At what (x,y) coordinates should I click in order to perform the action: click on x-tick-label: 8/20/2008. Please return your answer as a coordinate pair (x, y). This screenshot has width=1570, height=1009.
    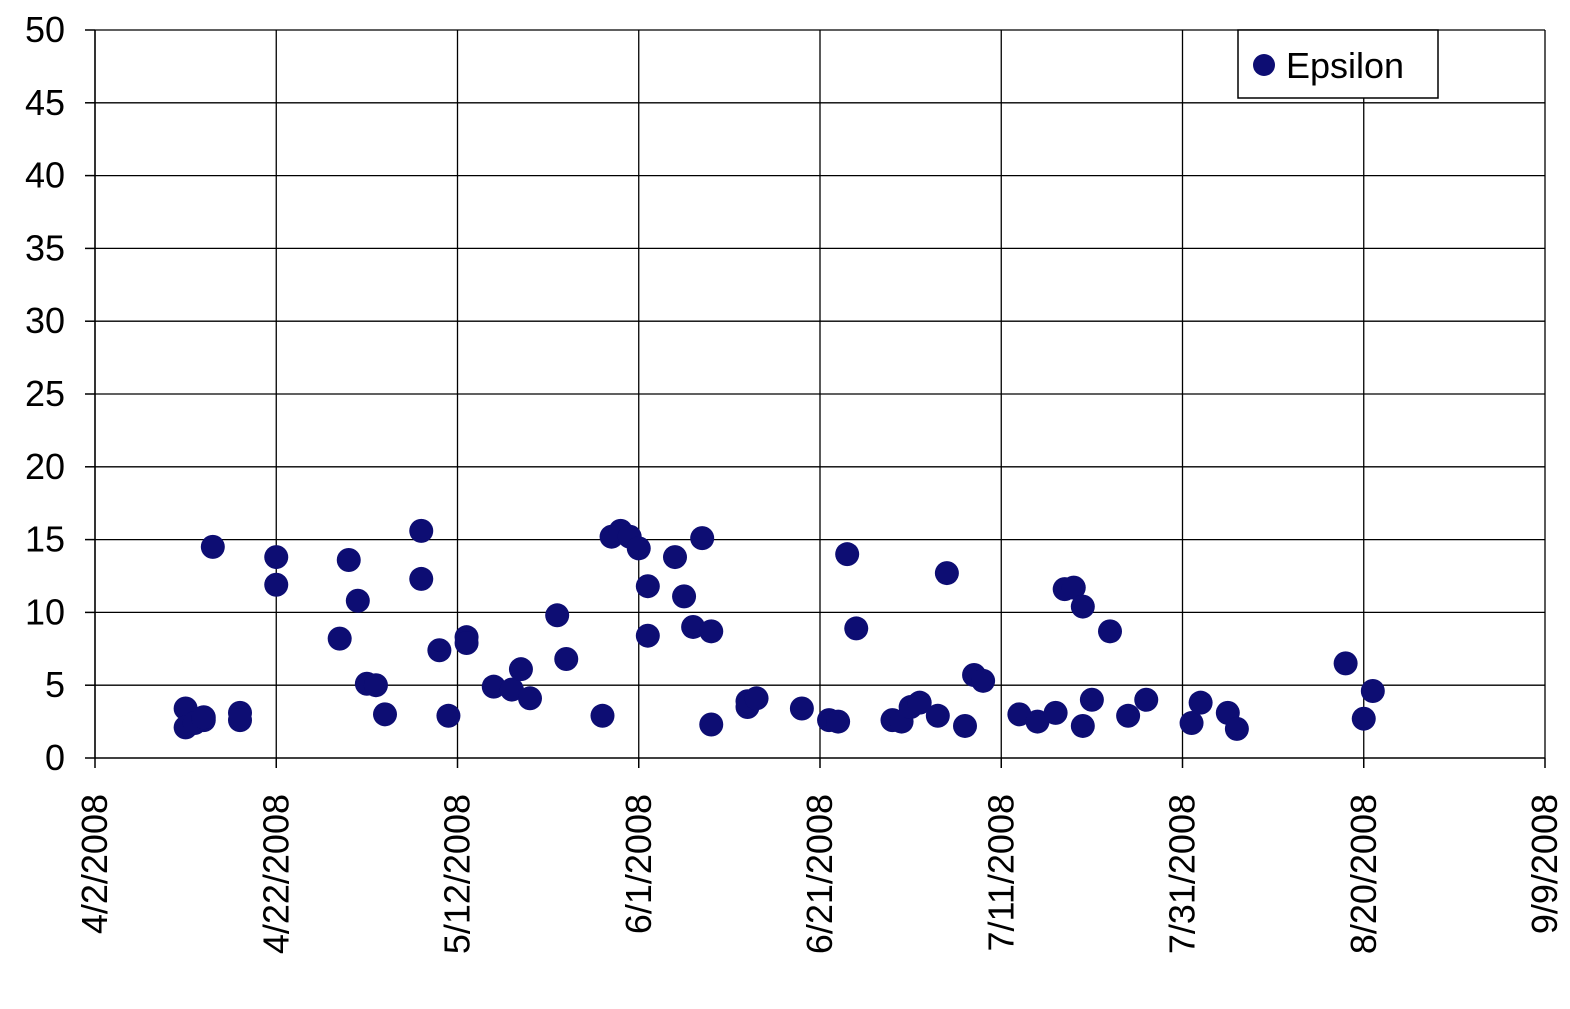
    Looking at the image, I should click on (1363, 874).